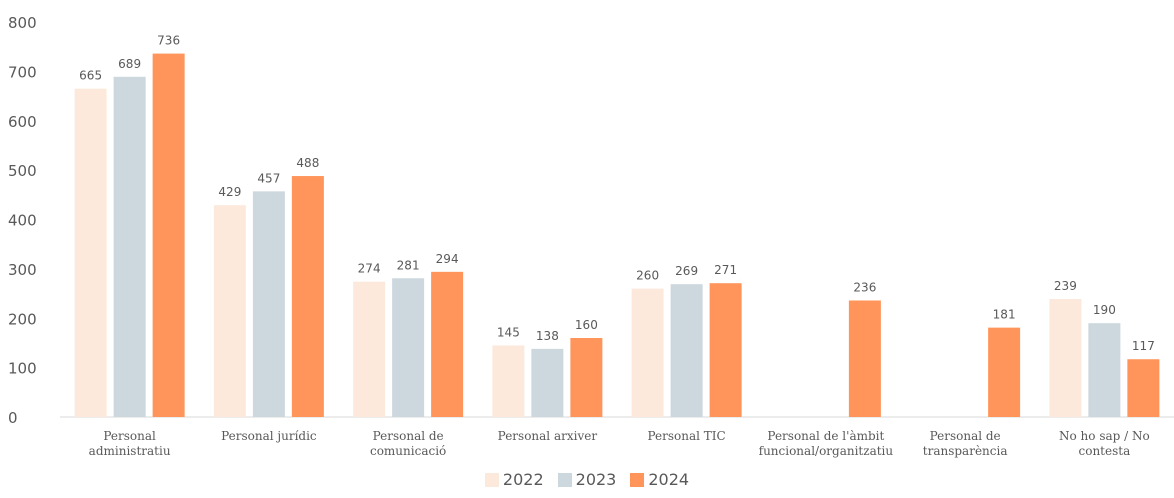 This screenshot has height=498, width=1174. I want to click on category-label: Personal de comunicació, so click(408, 443).